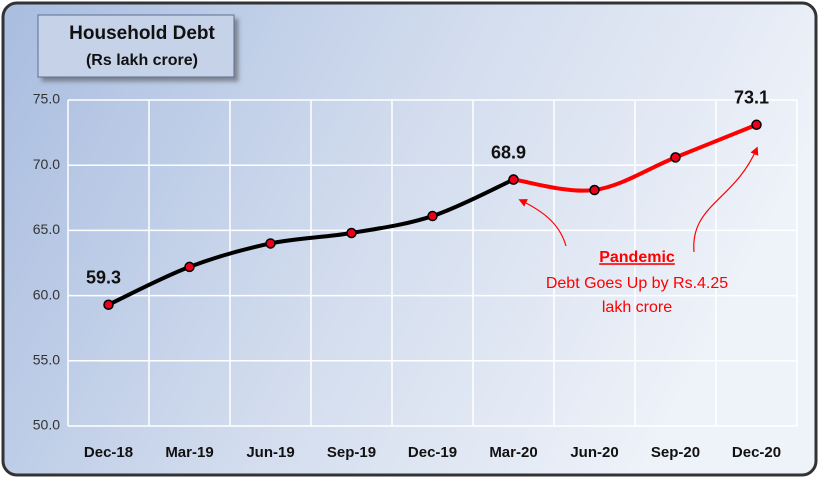 This screenshot has width=820, height=479. I want to click on x-tick-label: Sep-20, so click(675, 452).